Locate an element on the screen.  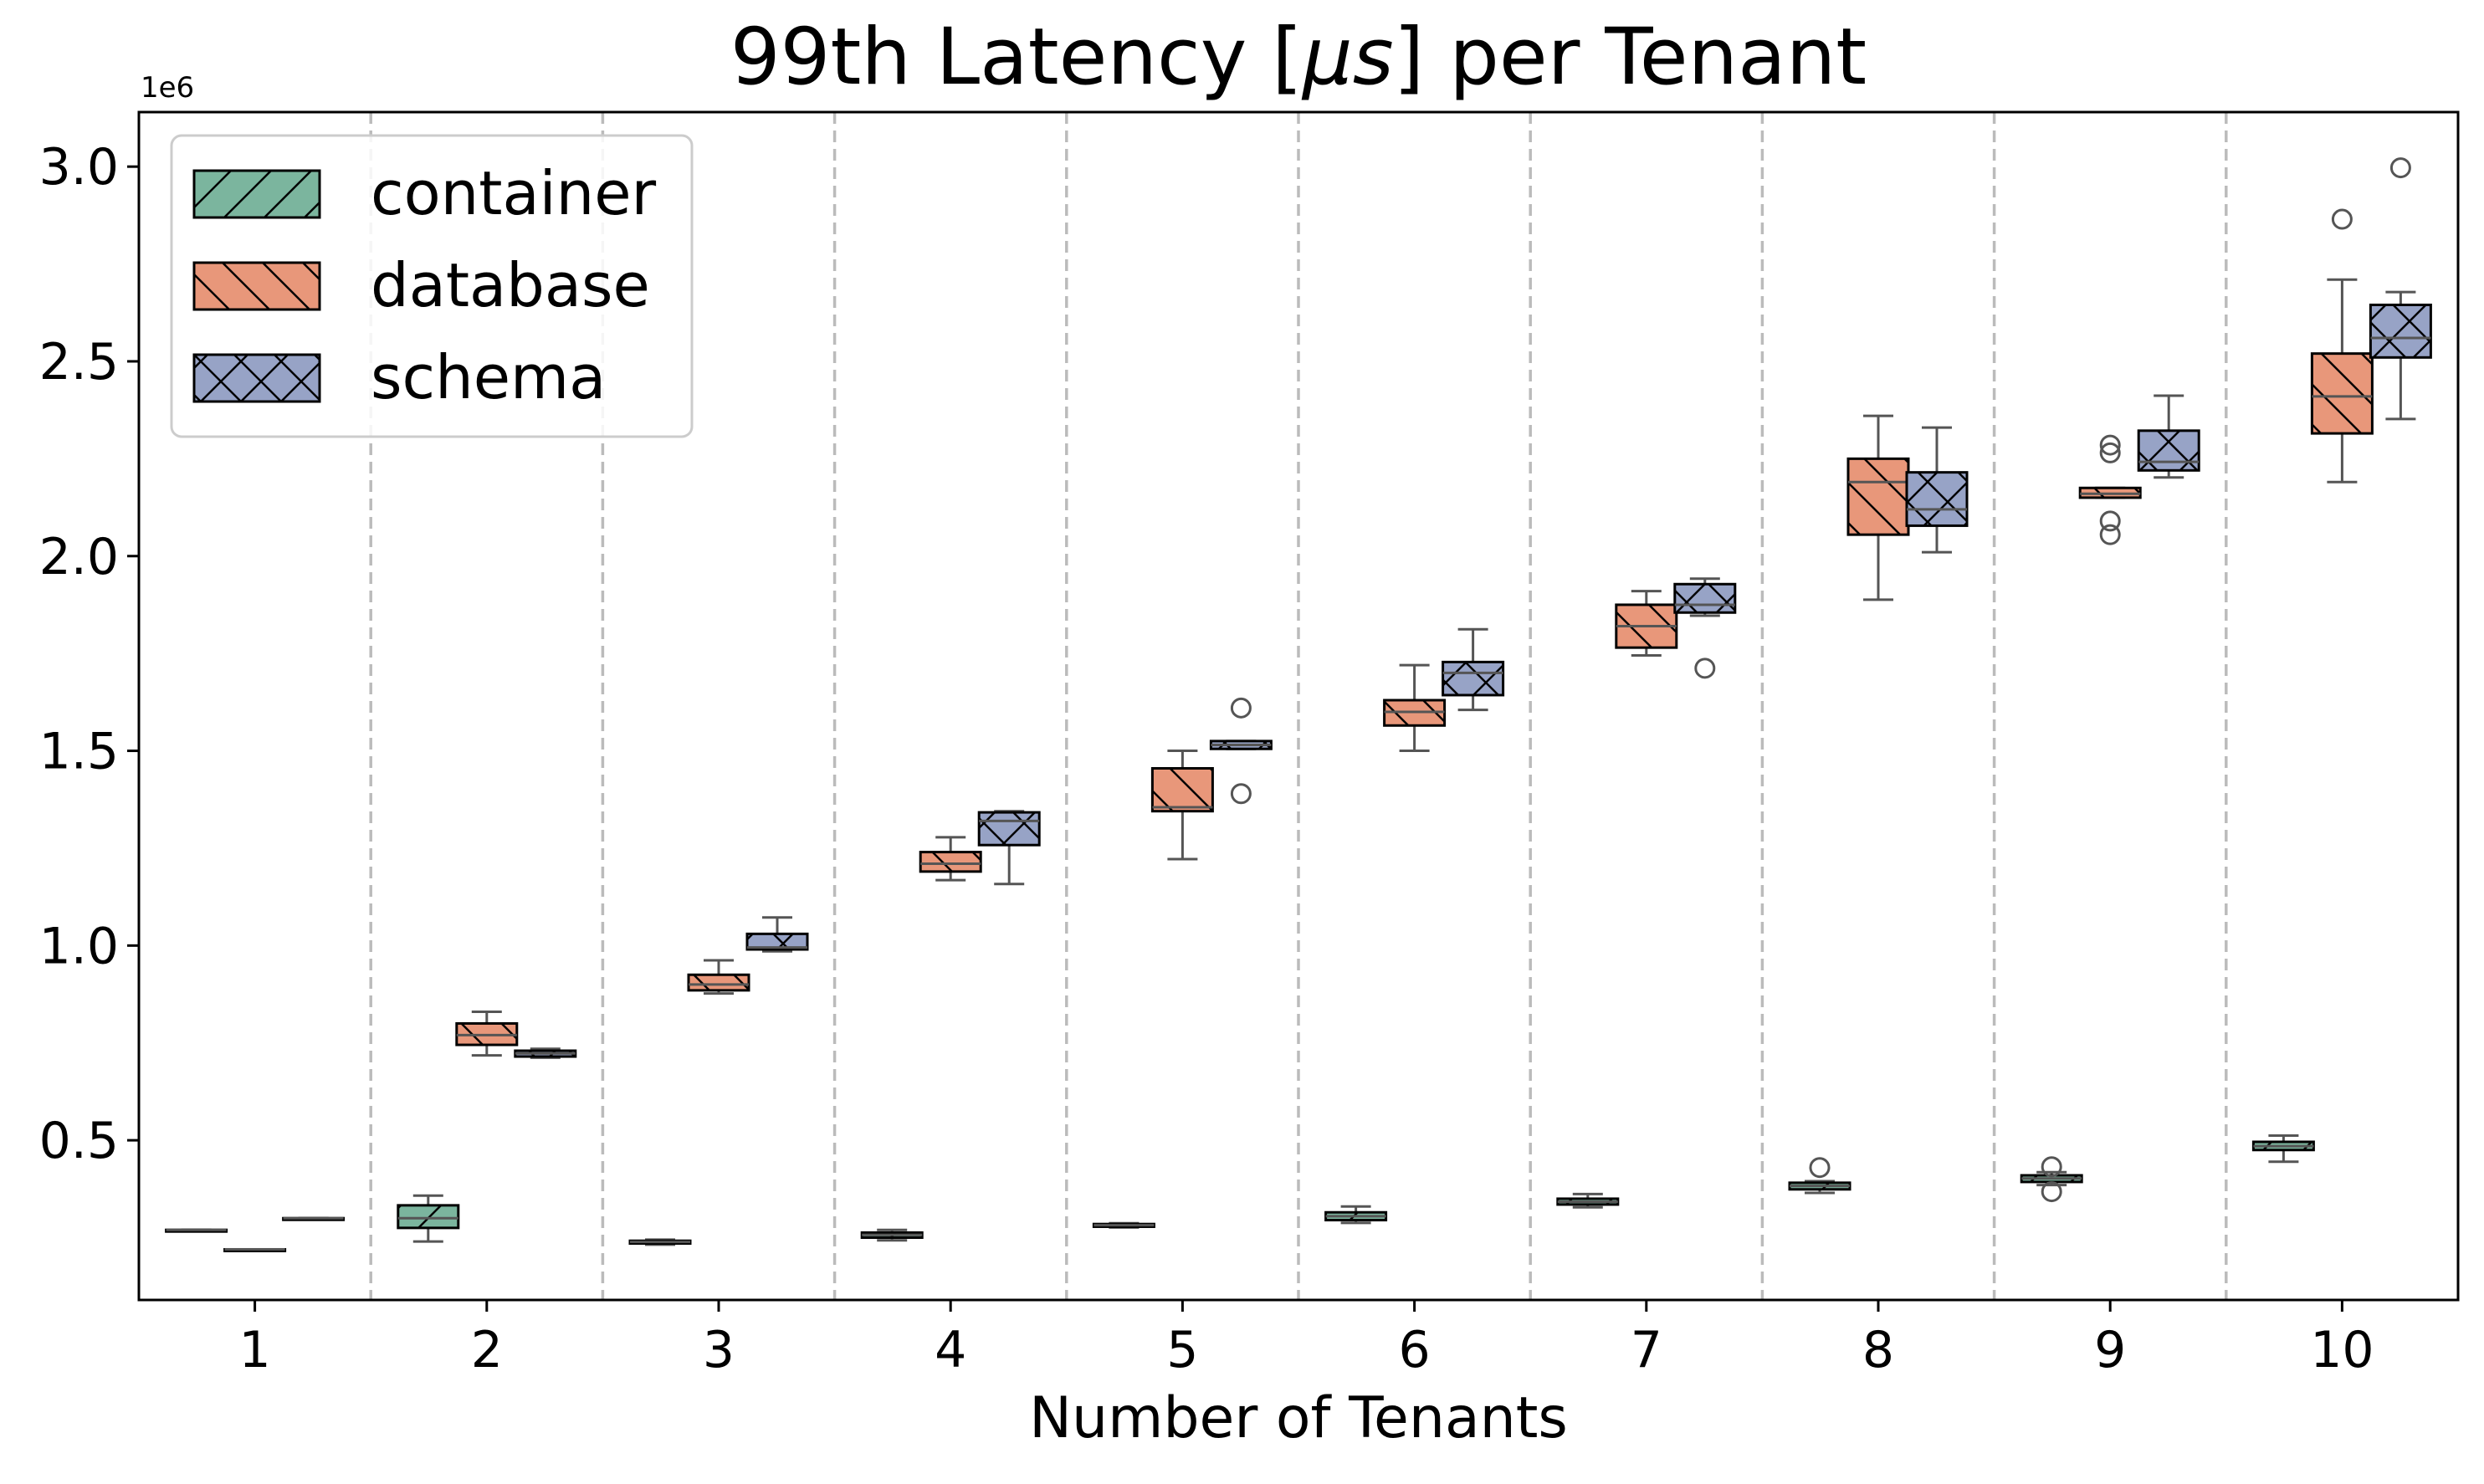
x-tick-label: 5 is located at coordinates (1182, 1350).